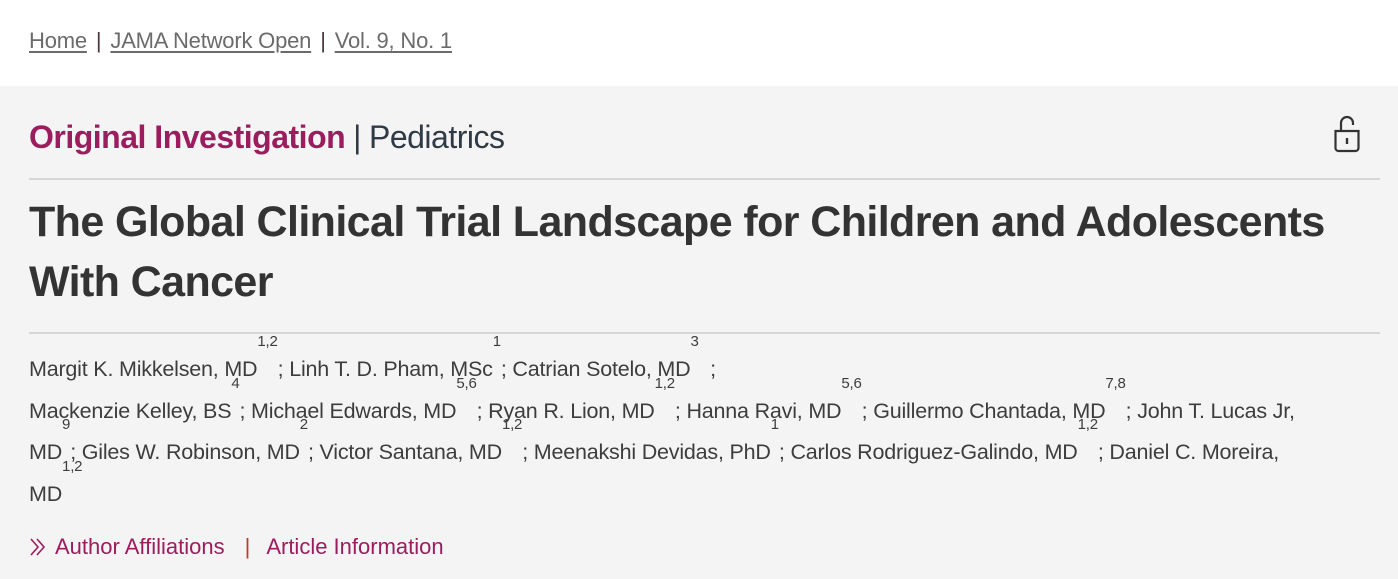 The width and height of the screenshot is (1398, 579). What do you see at coordinates (393, 40) in the screenshot?
I see `breadcrumb-issue: Vol. 9, No. 1` at bounding box center [393, 40].